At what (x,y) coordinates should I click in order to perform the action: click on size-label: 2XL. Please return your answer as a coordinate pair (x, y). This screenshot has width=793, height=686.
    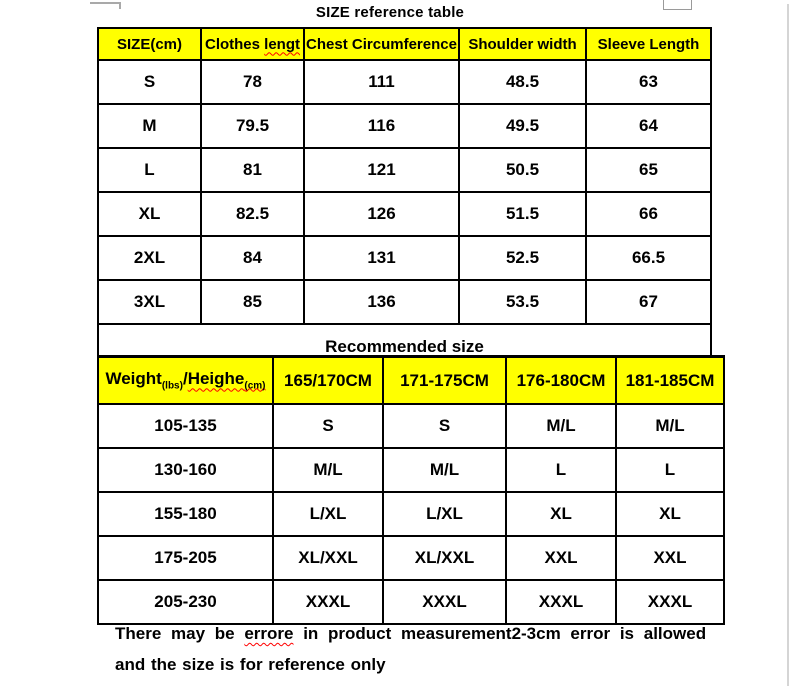
    Looking at the image, I should click on (149, 258).